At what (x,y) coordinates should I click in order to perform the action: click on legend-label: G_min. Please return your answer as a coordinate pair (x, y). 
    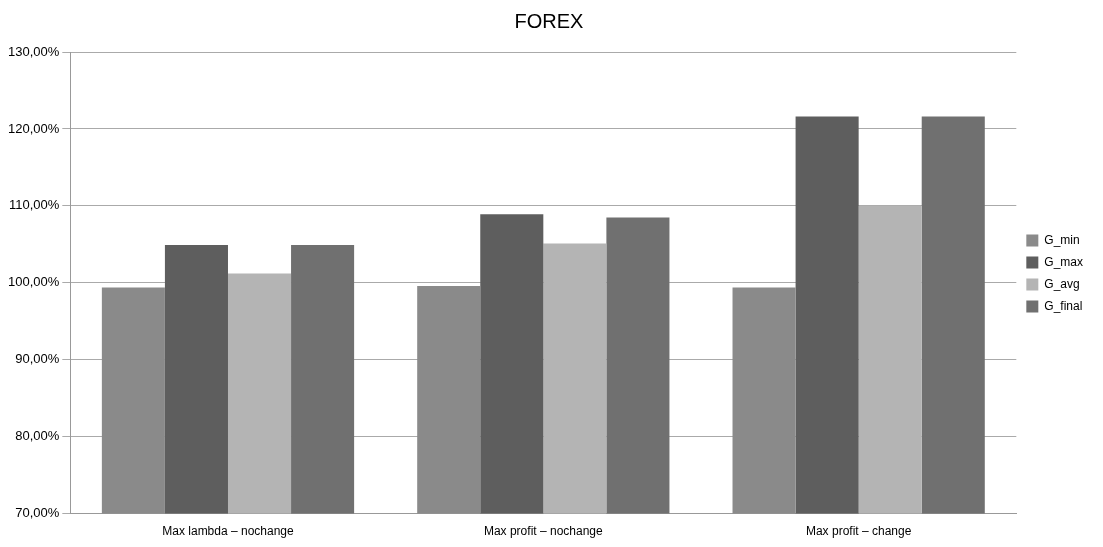
    Looking at the image, I should click on (1062, 239).